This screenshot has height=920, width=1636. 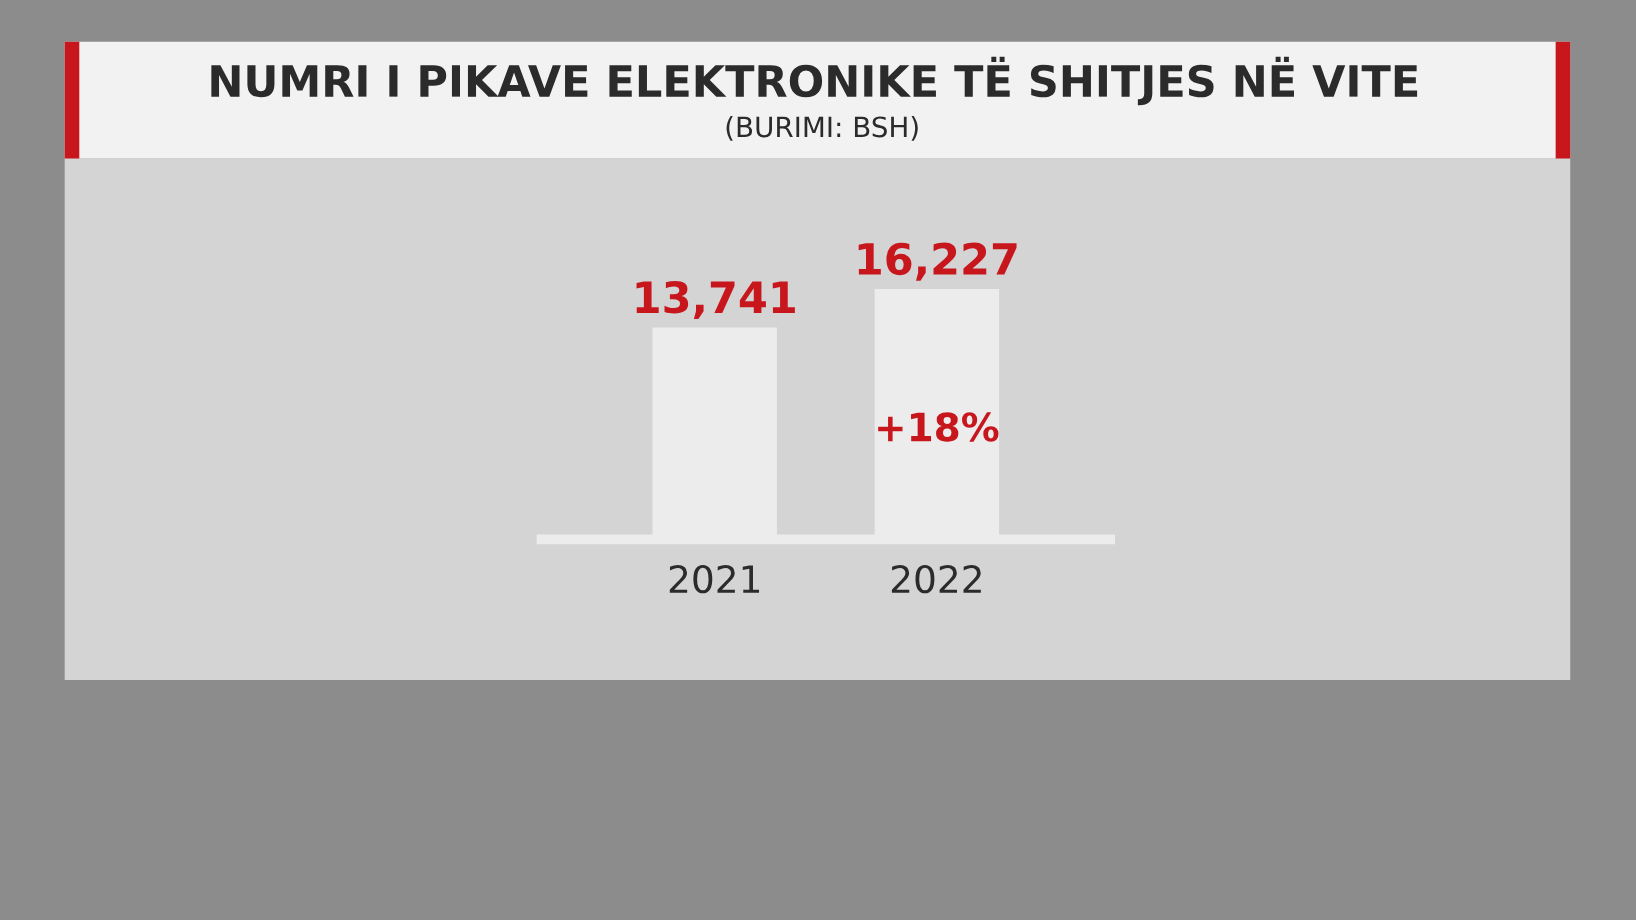 I want to click on x-tick-label: 2021, so click(x=714, y=579).